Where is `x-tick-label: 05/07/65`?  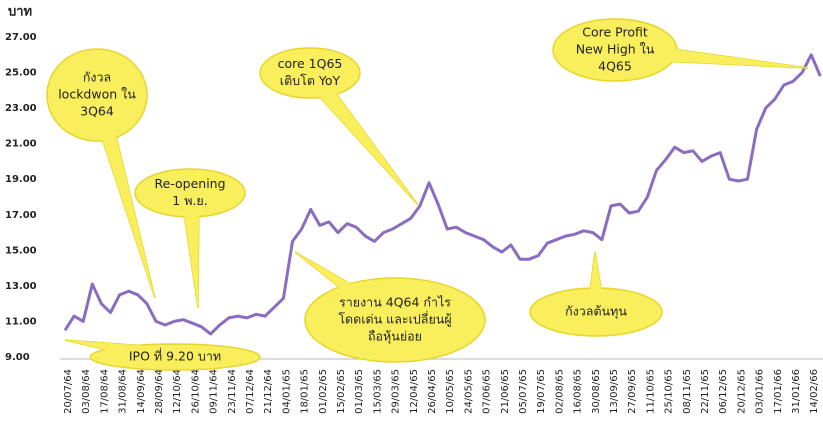
x-tick-label: 05/07/65 is located at coordinates (523, 391).